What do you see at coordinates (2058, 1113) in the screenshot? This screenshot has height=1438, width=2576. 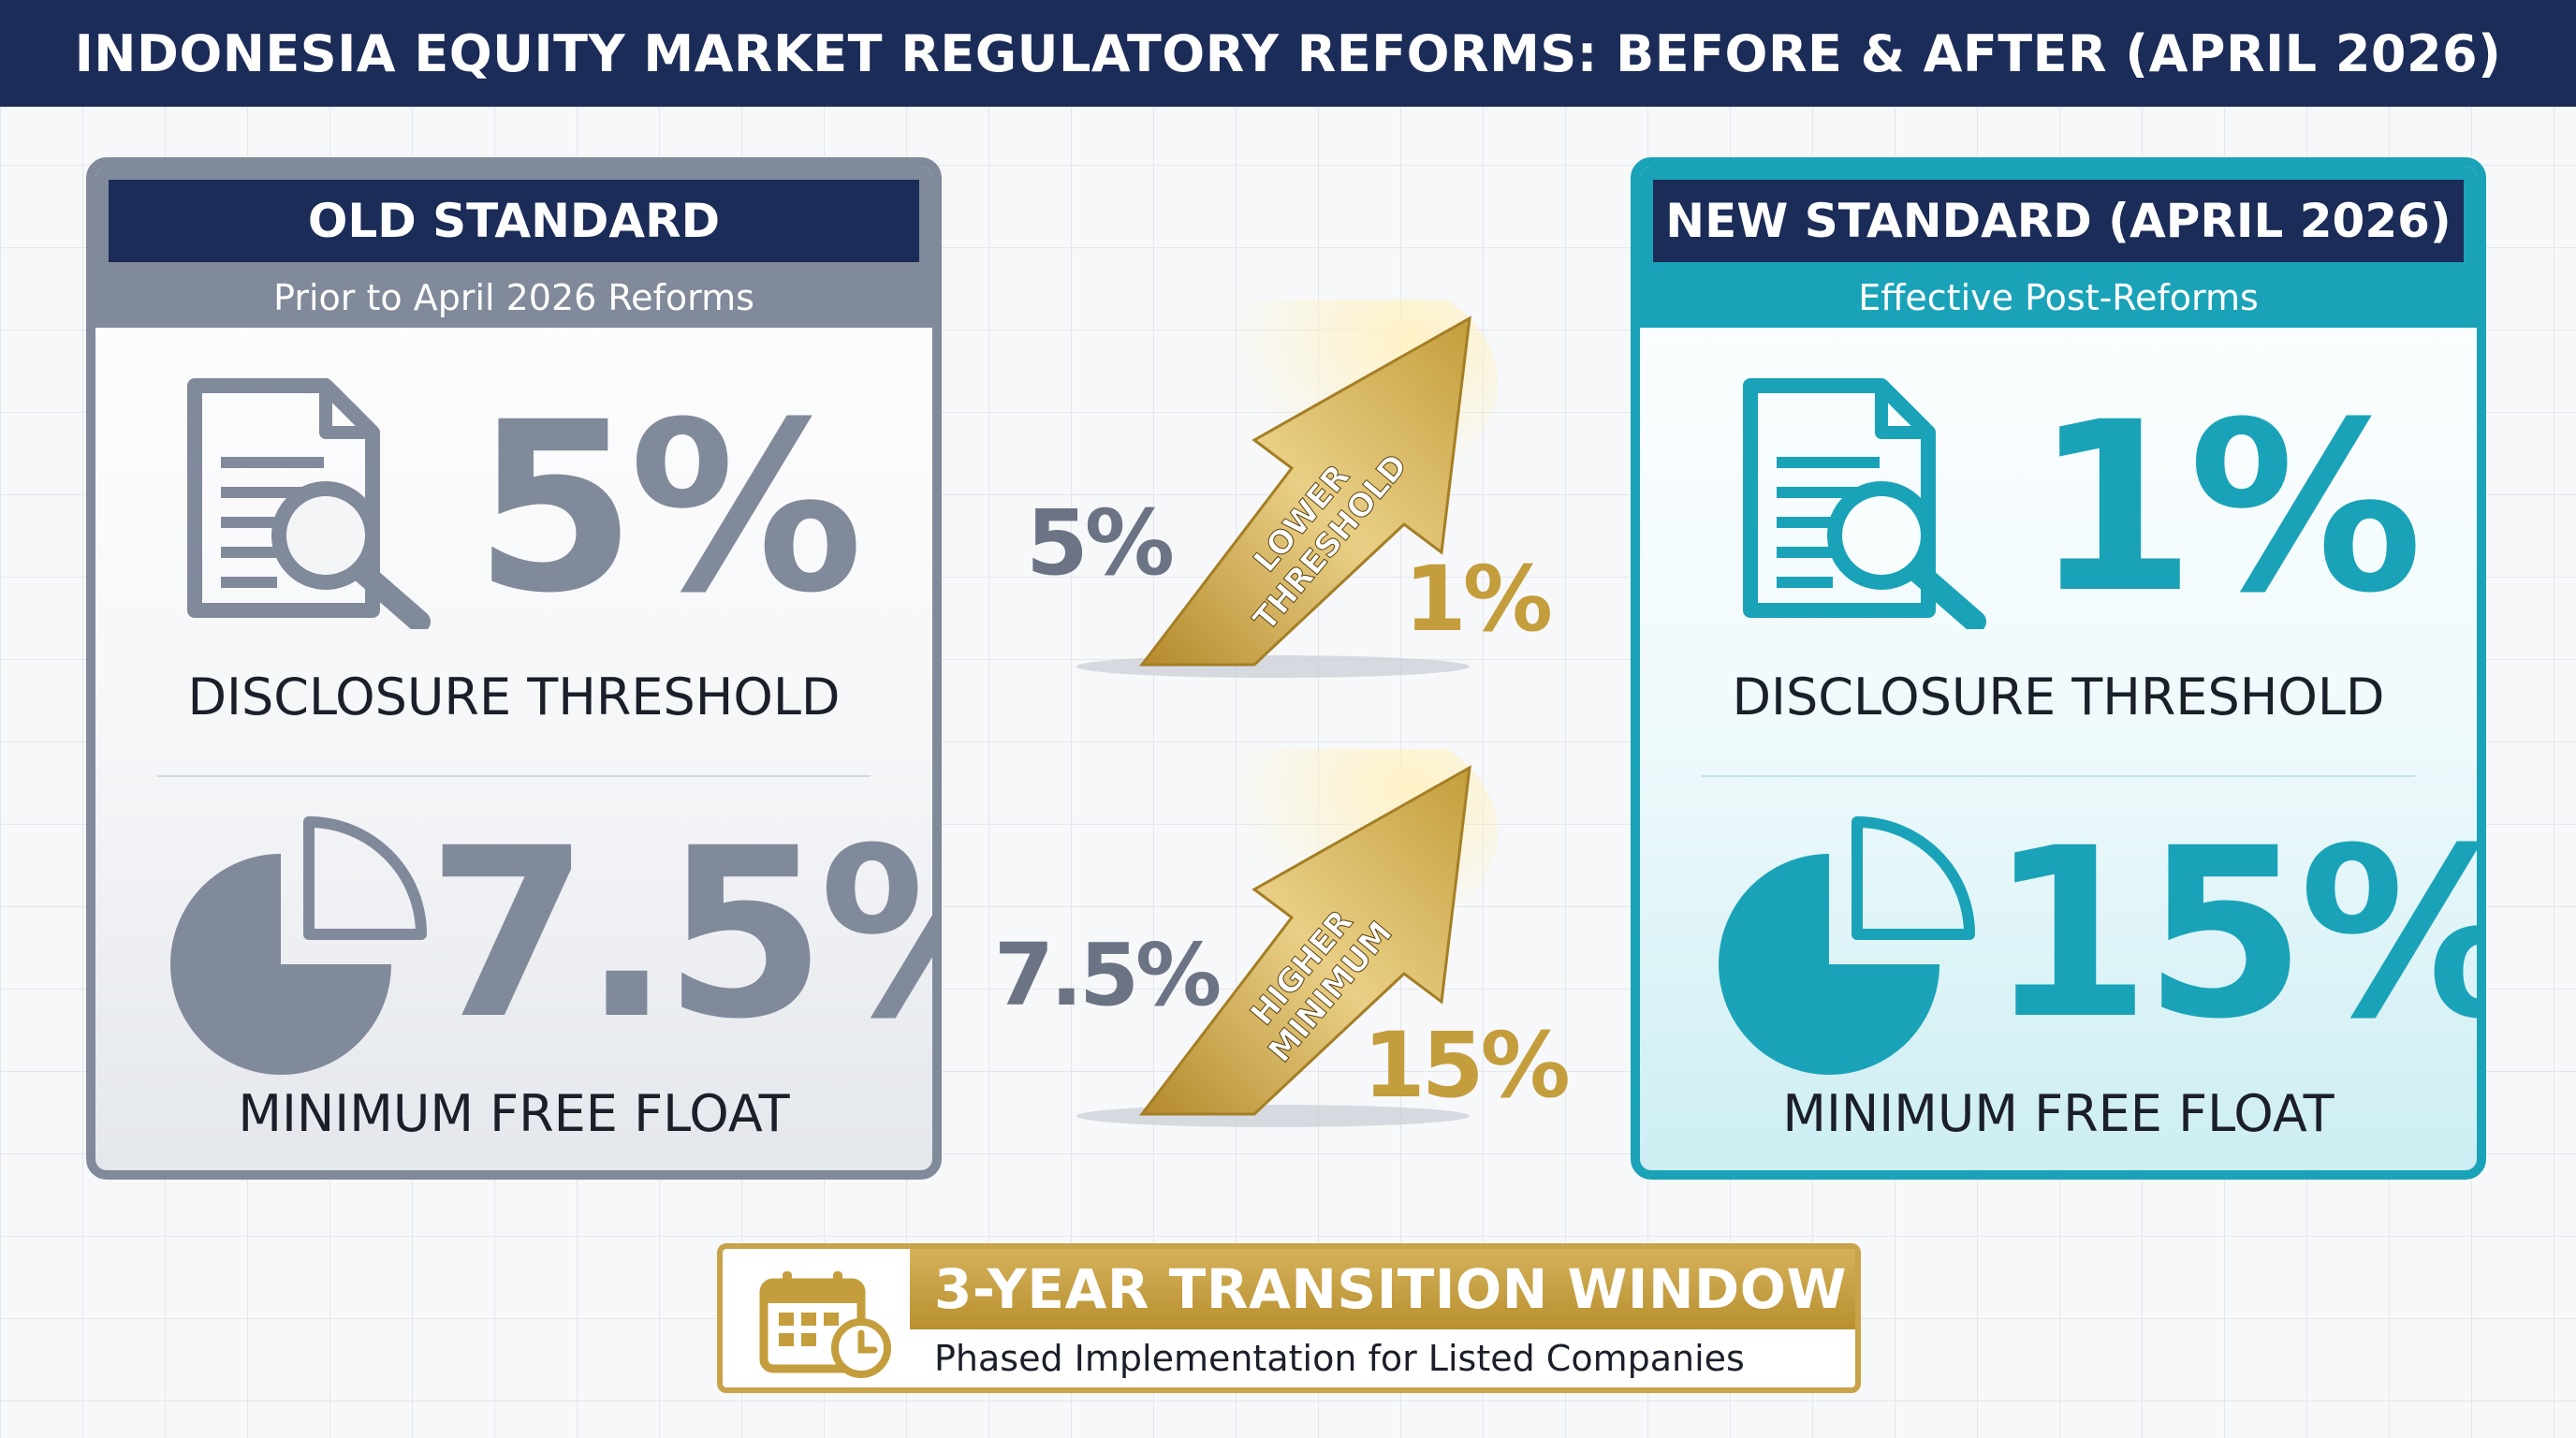 I see `new-float-label: MINIMUM FREE FLOAT` at bounding box center [2058, 1113].